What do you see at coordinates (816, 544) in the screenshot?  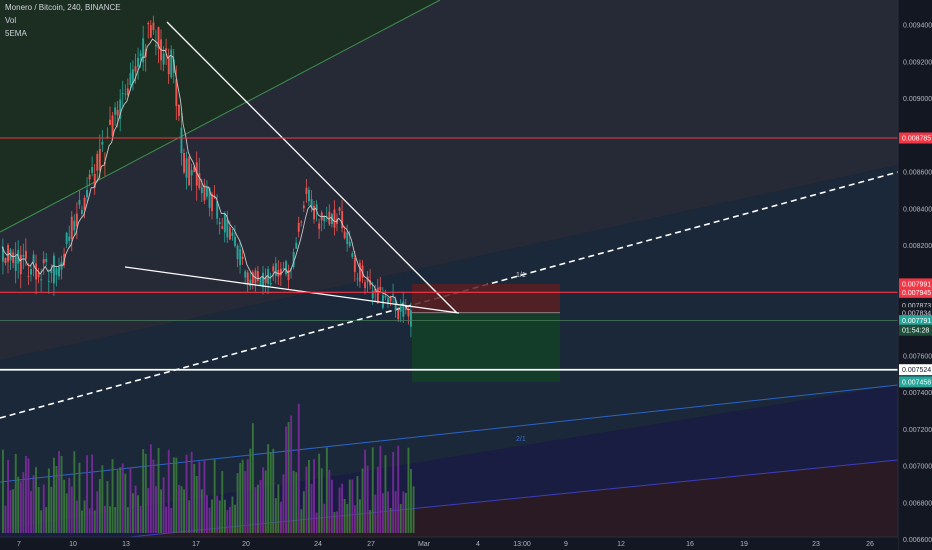 I see `x-tick-label: 23` at bounding box center [816, 544].